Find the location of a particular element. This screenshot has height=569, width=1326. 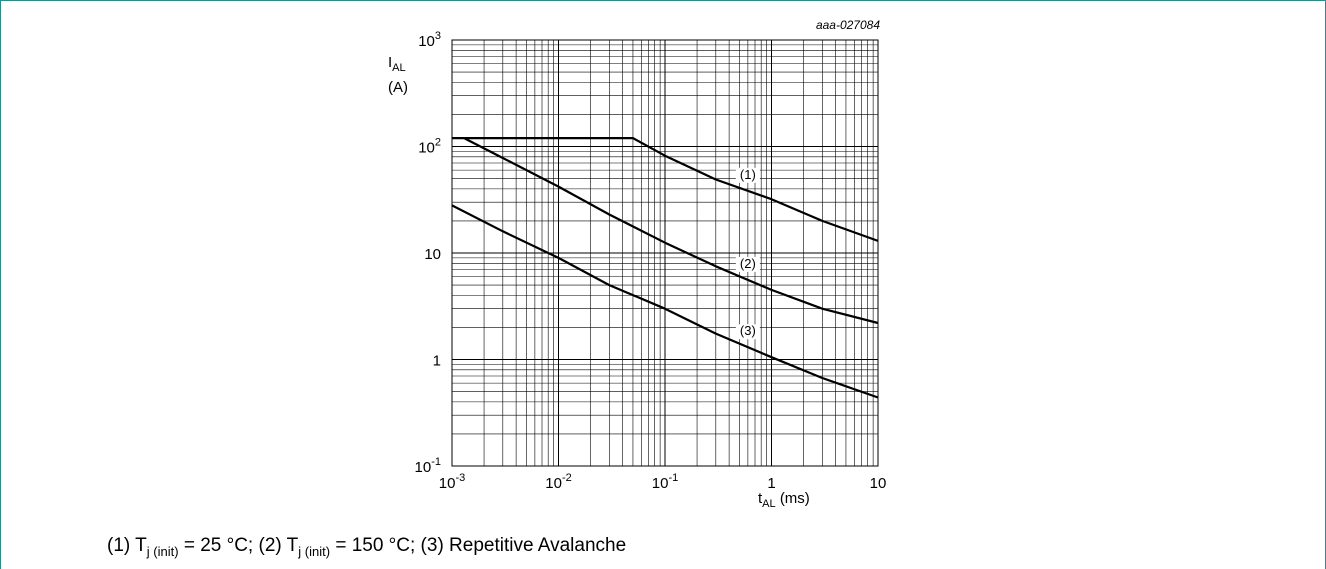

y-tick-label: 10² is located at coordinates (429, 147).